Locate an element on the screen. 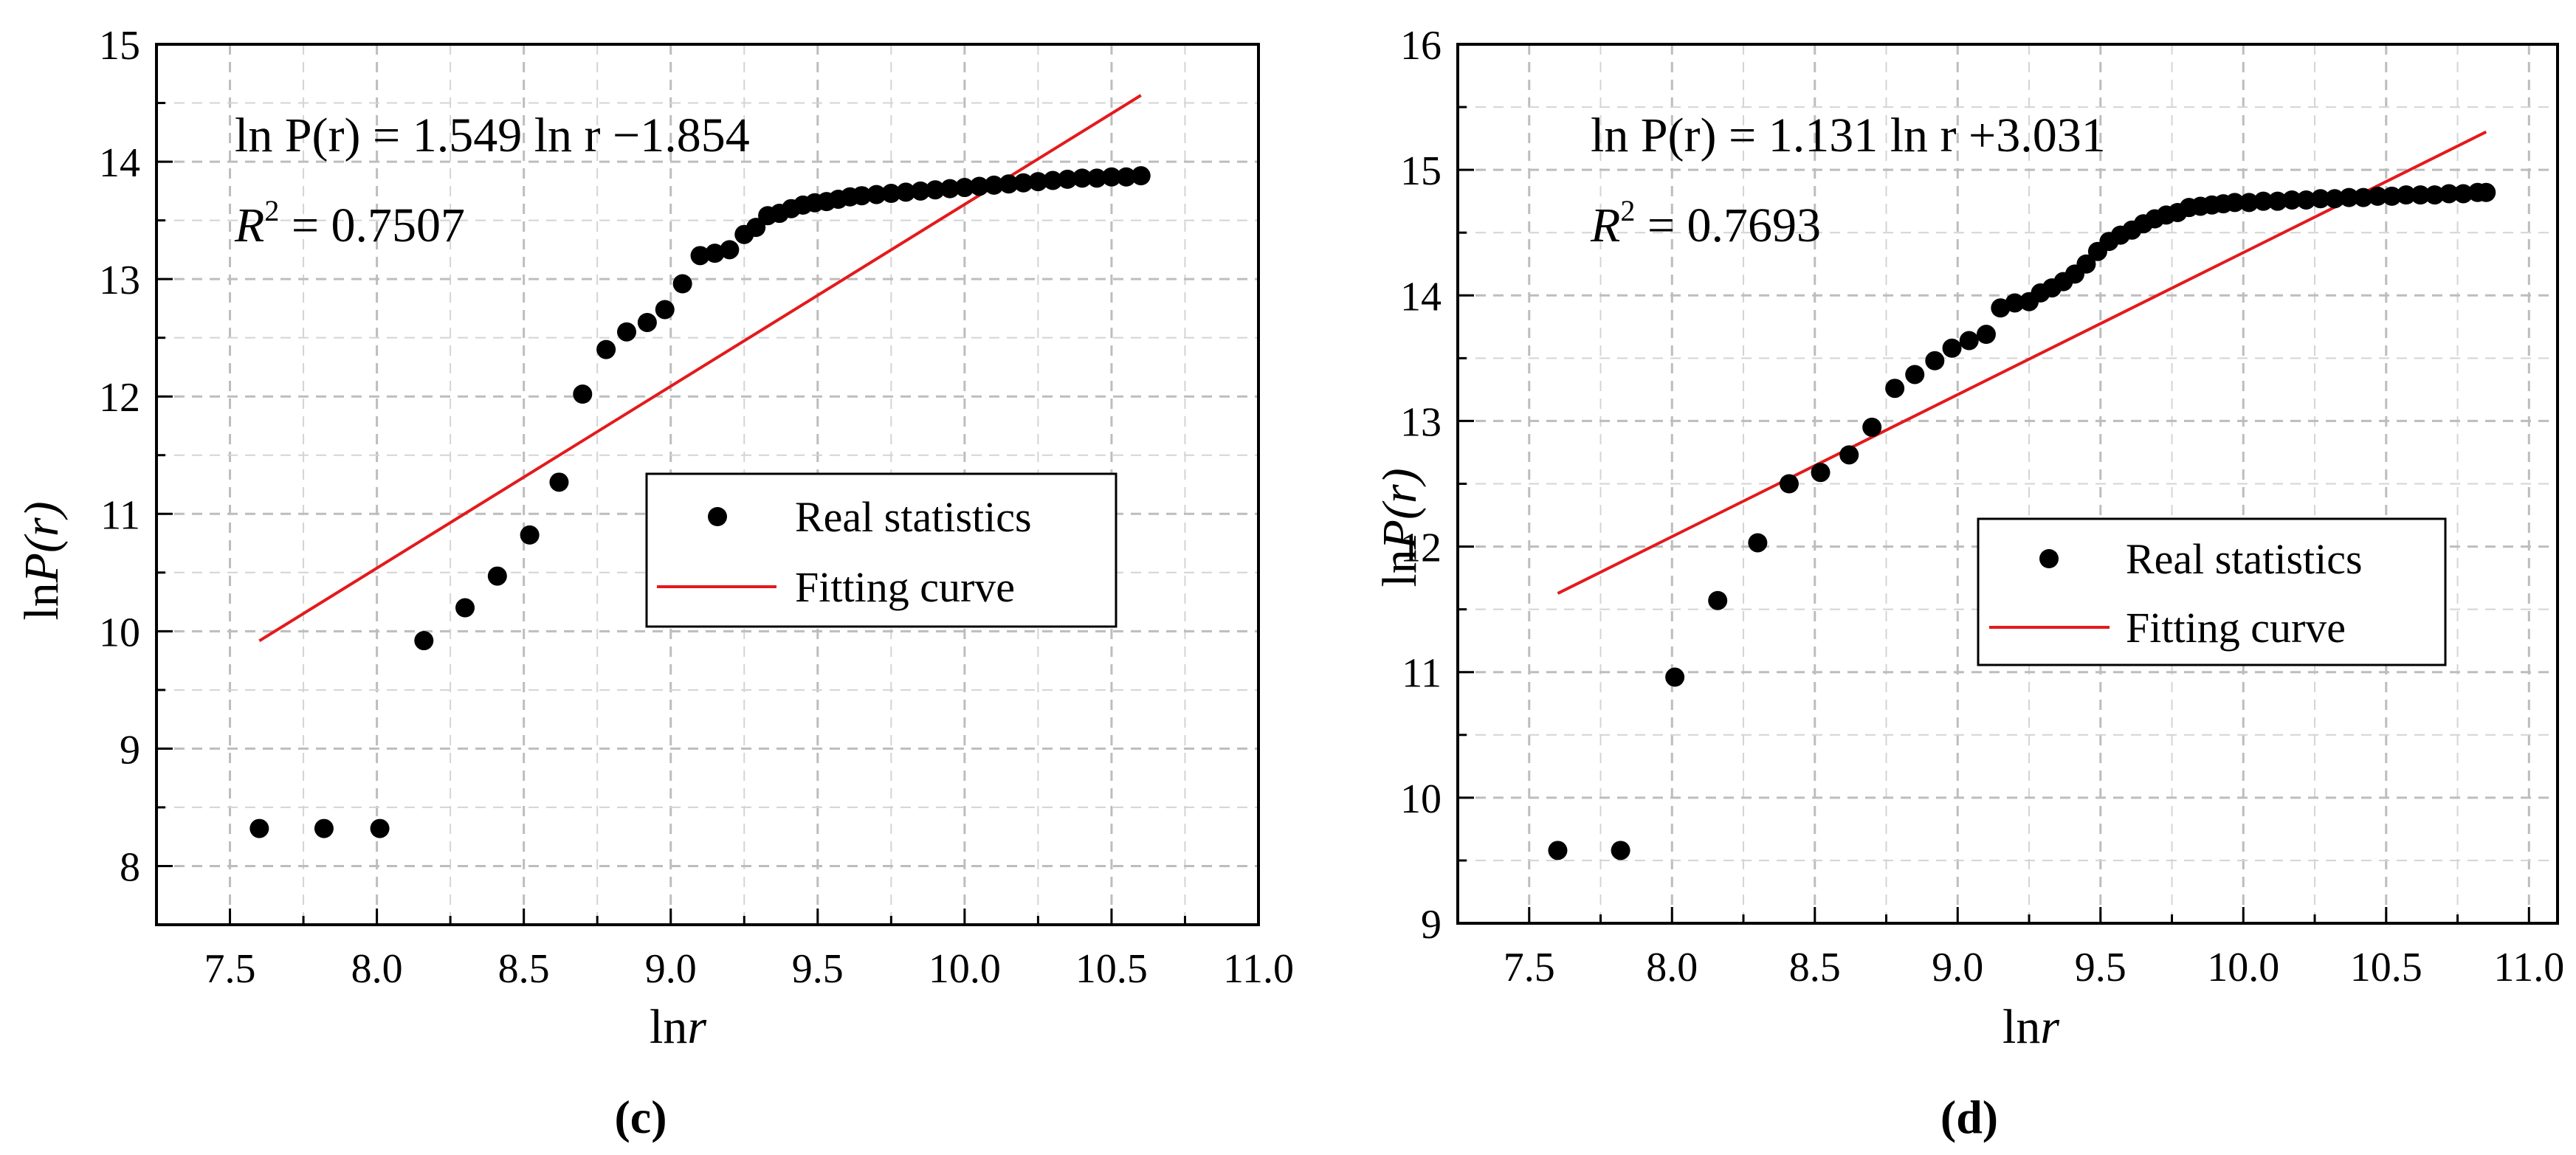  chart-c-legend-box is located at coordinates (881, 550).